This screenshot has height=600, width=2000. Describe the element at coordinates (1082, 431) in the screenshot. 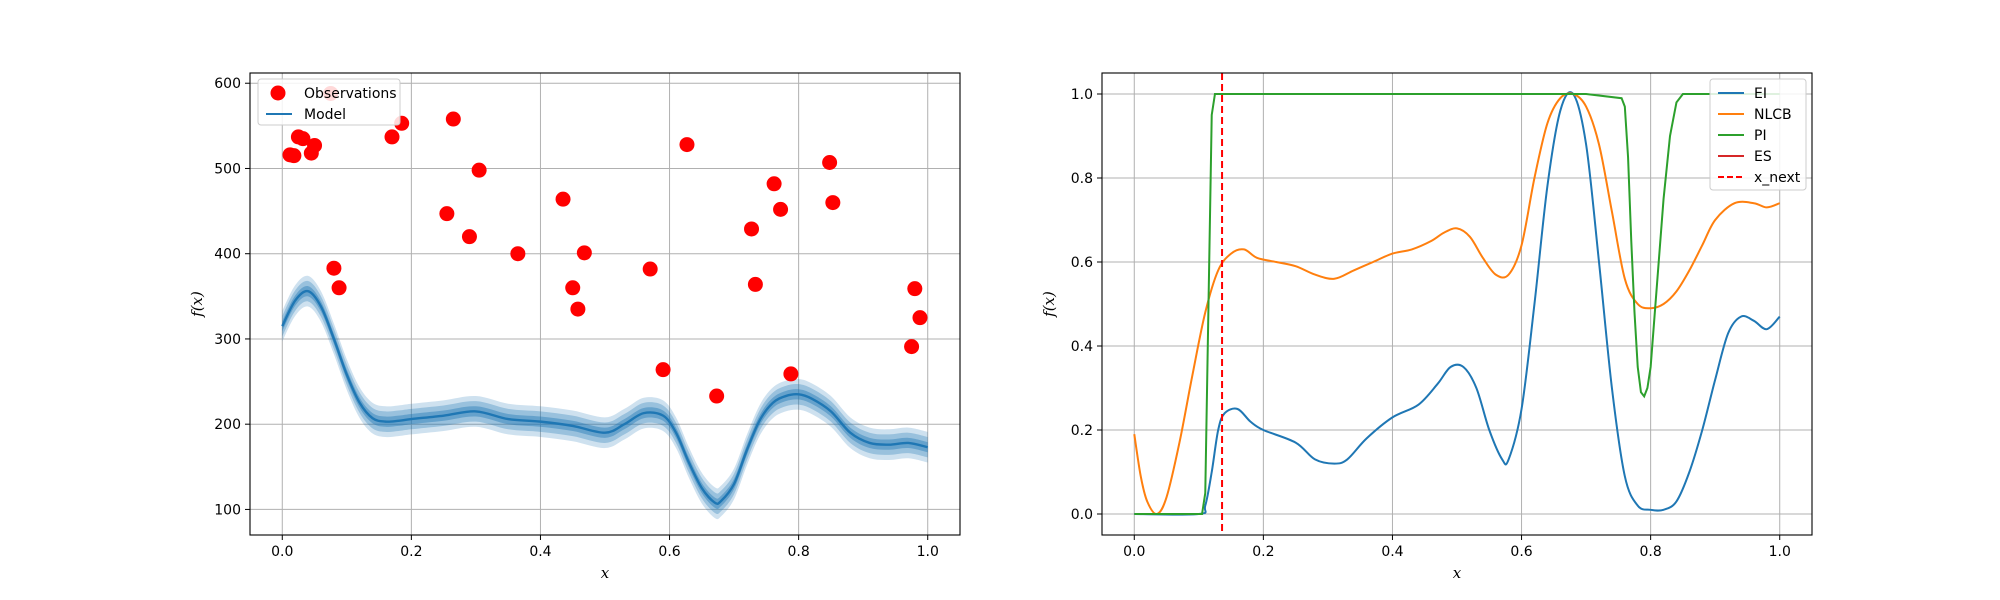

I see `y-tick-label: 0.2` at that location.